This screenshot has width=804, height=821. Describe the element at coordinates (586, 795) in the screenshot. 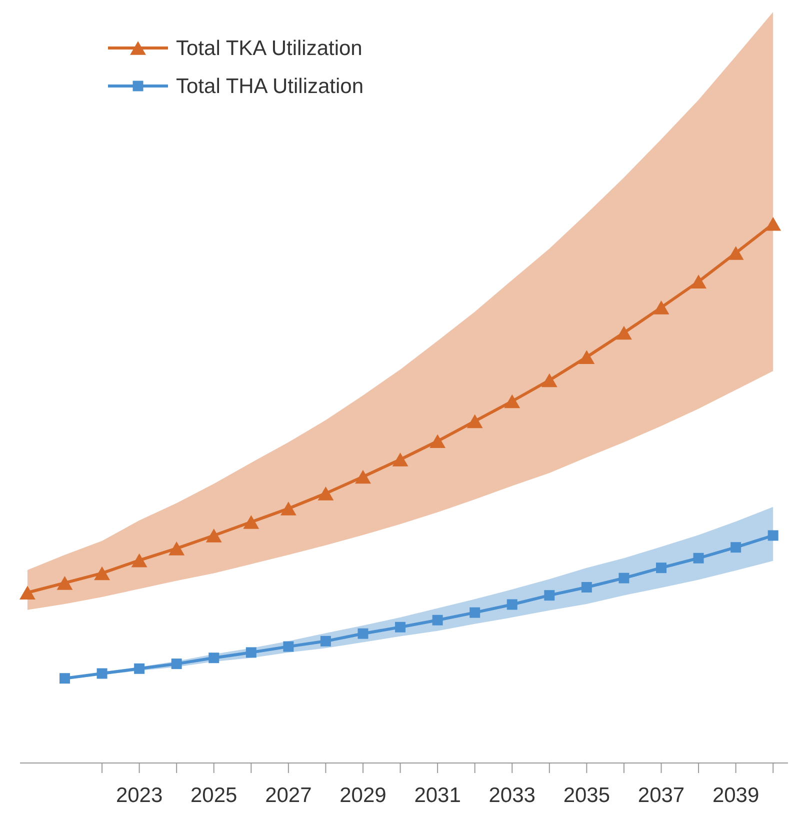

I see `x-tick-label: 2035` at that location.